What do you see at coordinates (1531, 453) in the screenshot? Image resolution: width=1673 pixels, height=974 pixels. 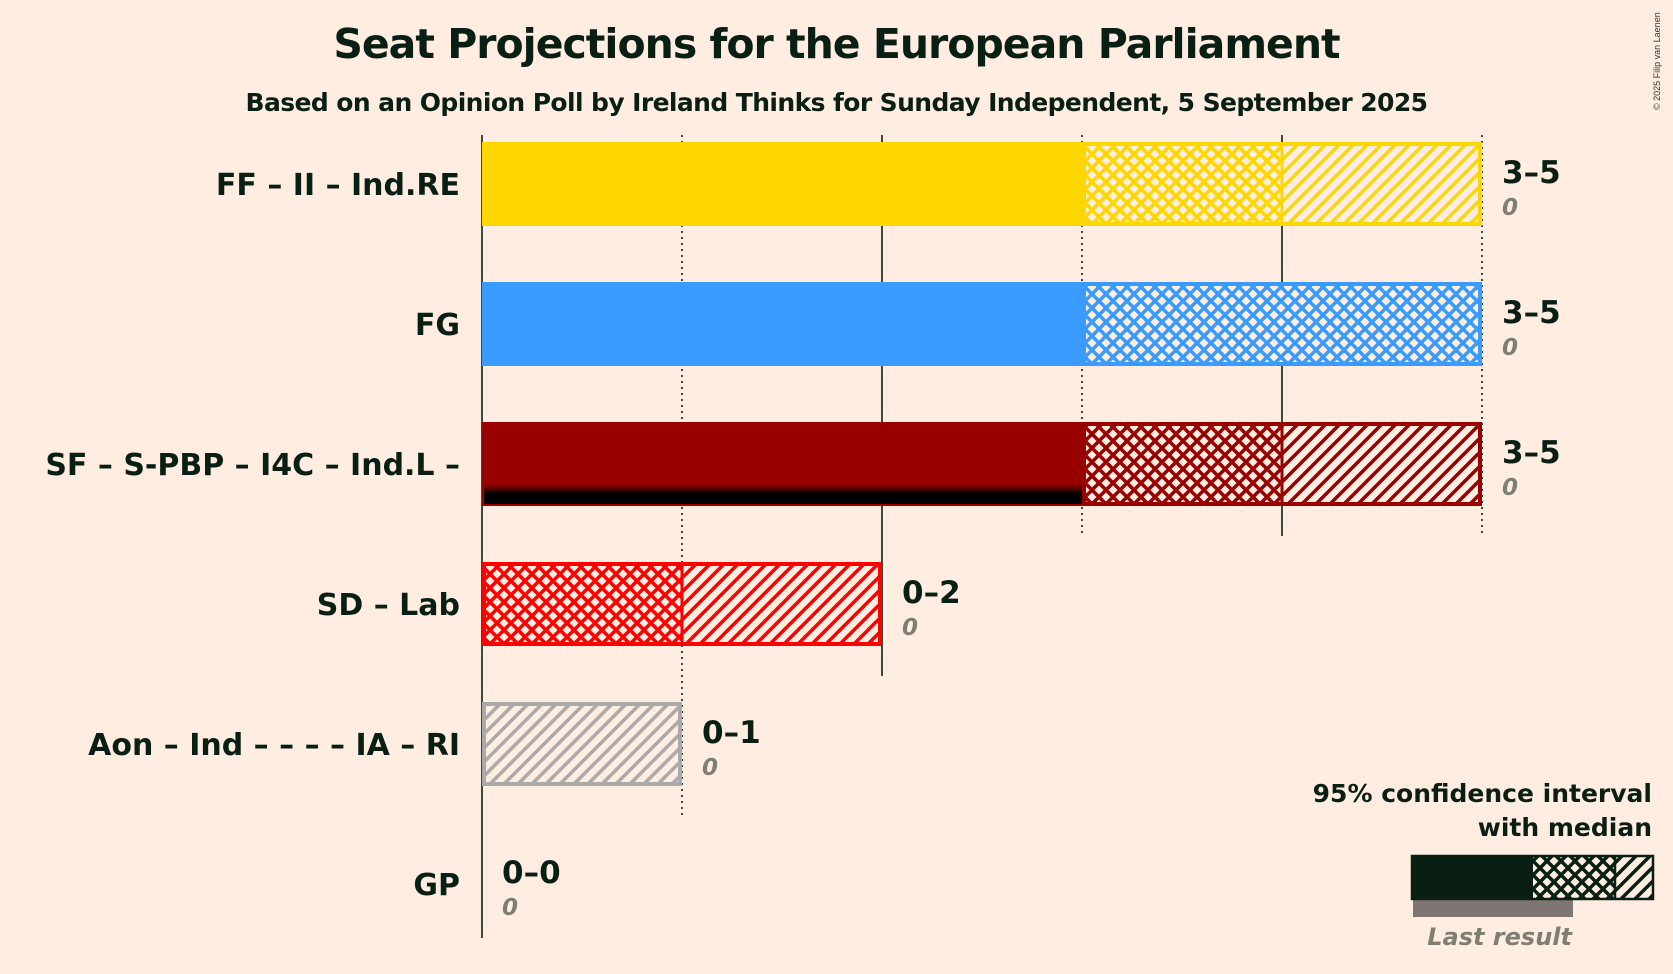 I see `range-label-2: 3–5` at bounding box center [1531, 453].